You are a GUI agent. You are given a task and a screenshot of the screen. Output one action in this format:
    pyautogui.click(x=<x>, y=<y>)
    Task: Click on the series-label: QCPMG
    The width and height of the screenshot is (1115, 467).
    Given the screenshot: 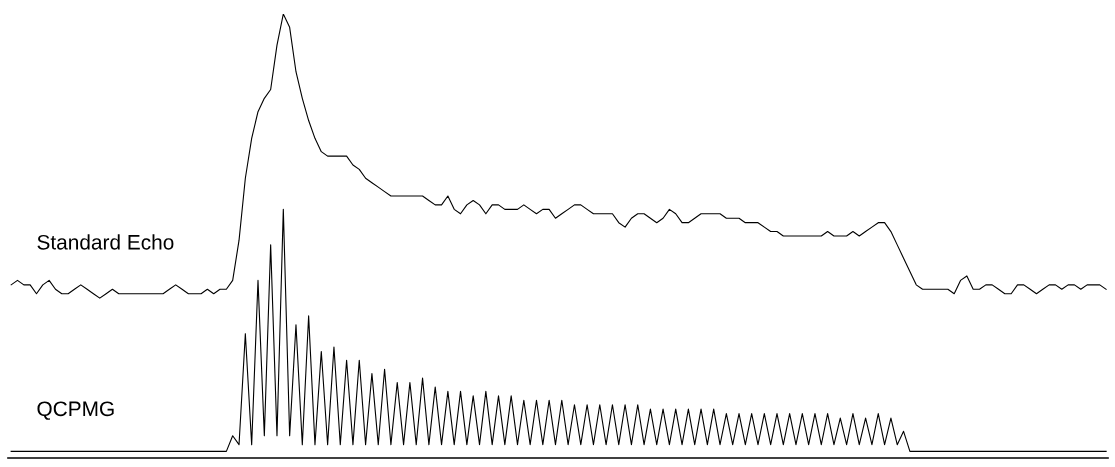 What is the action you would take?
    pyautogui.click(x=75, y=410)
    